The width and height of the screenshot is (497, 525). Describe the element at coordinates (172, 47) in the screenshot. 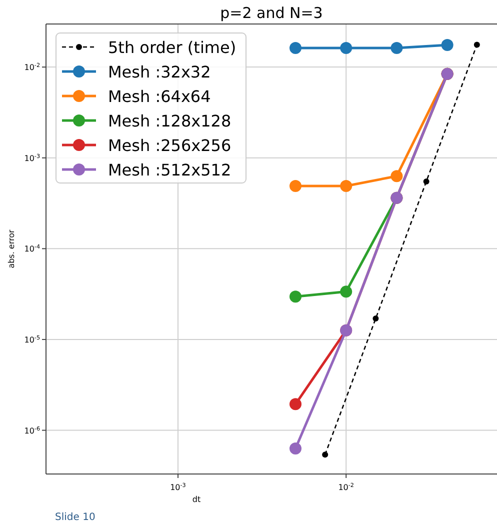

I see `legend-label: 5th order (time)` at that location.